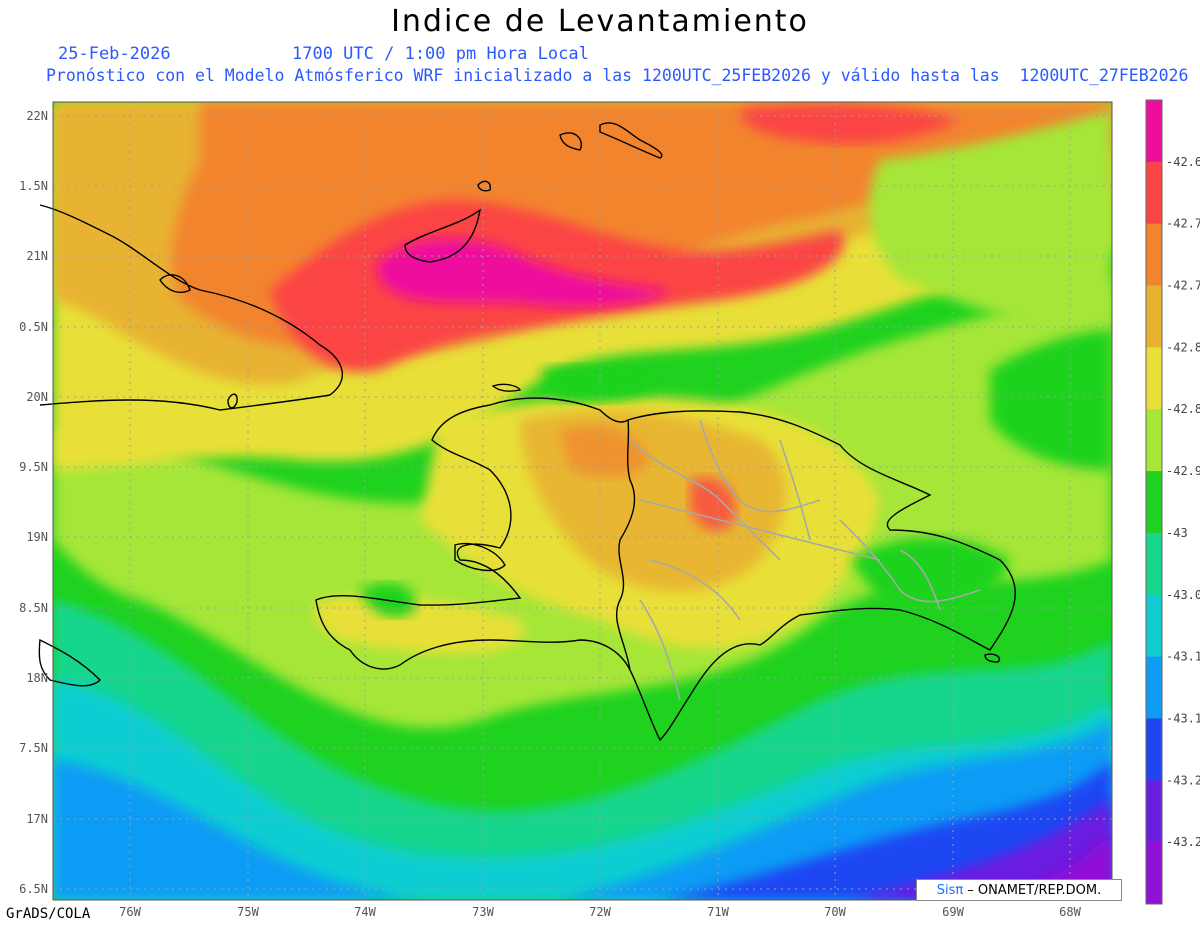 The image size is (1200, 927). What do you see at coordinates (835, 912) in the screenshot?
I see `lon-label: 70W` at bounding box center [835, 912].